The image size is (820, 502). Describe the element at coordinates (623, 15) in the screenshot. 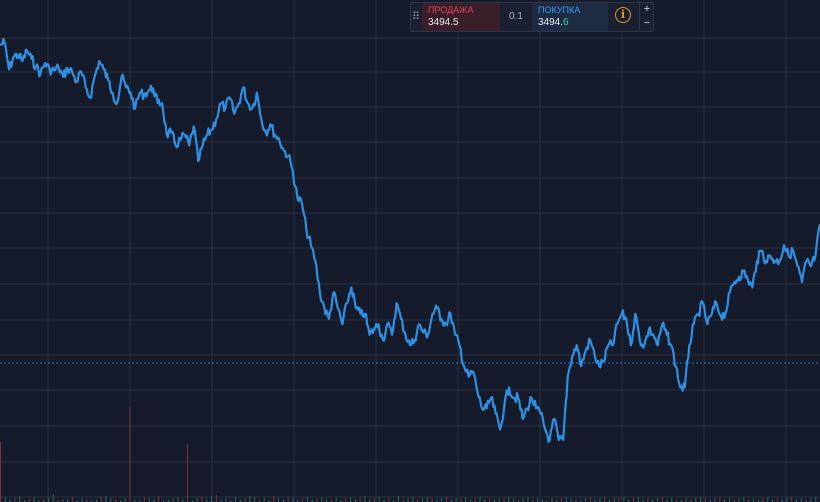

I see `info-icon: i` at that location.